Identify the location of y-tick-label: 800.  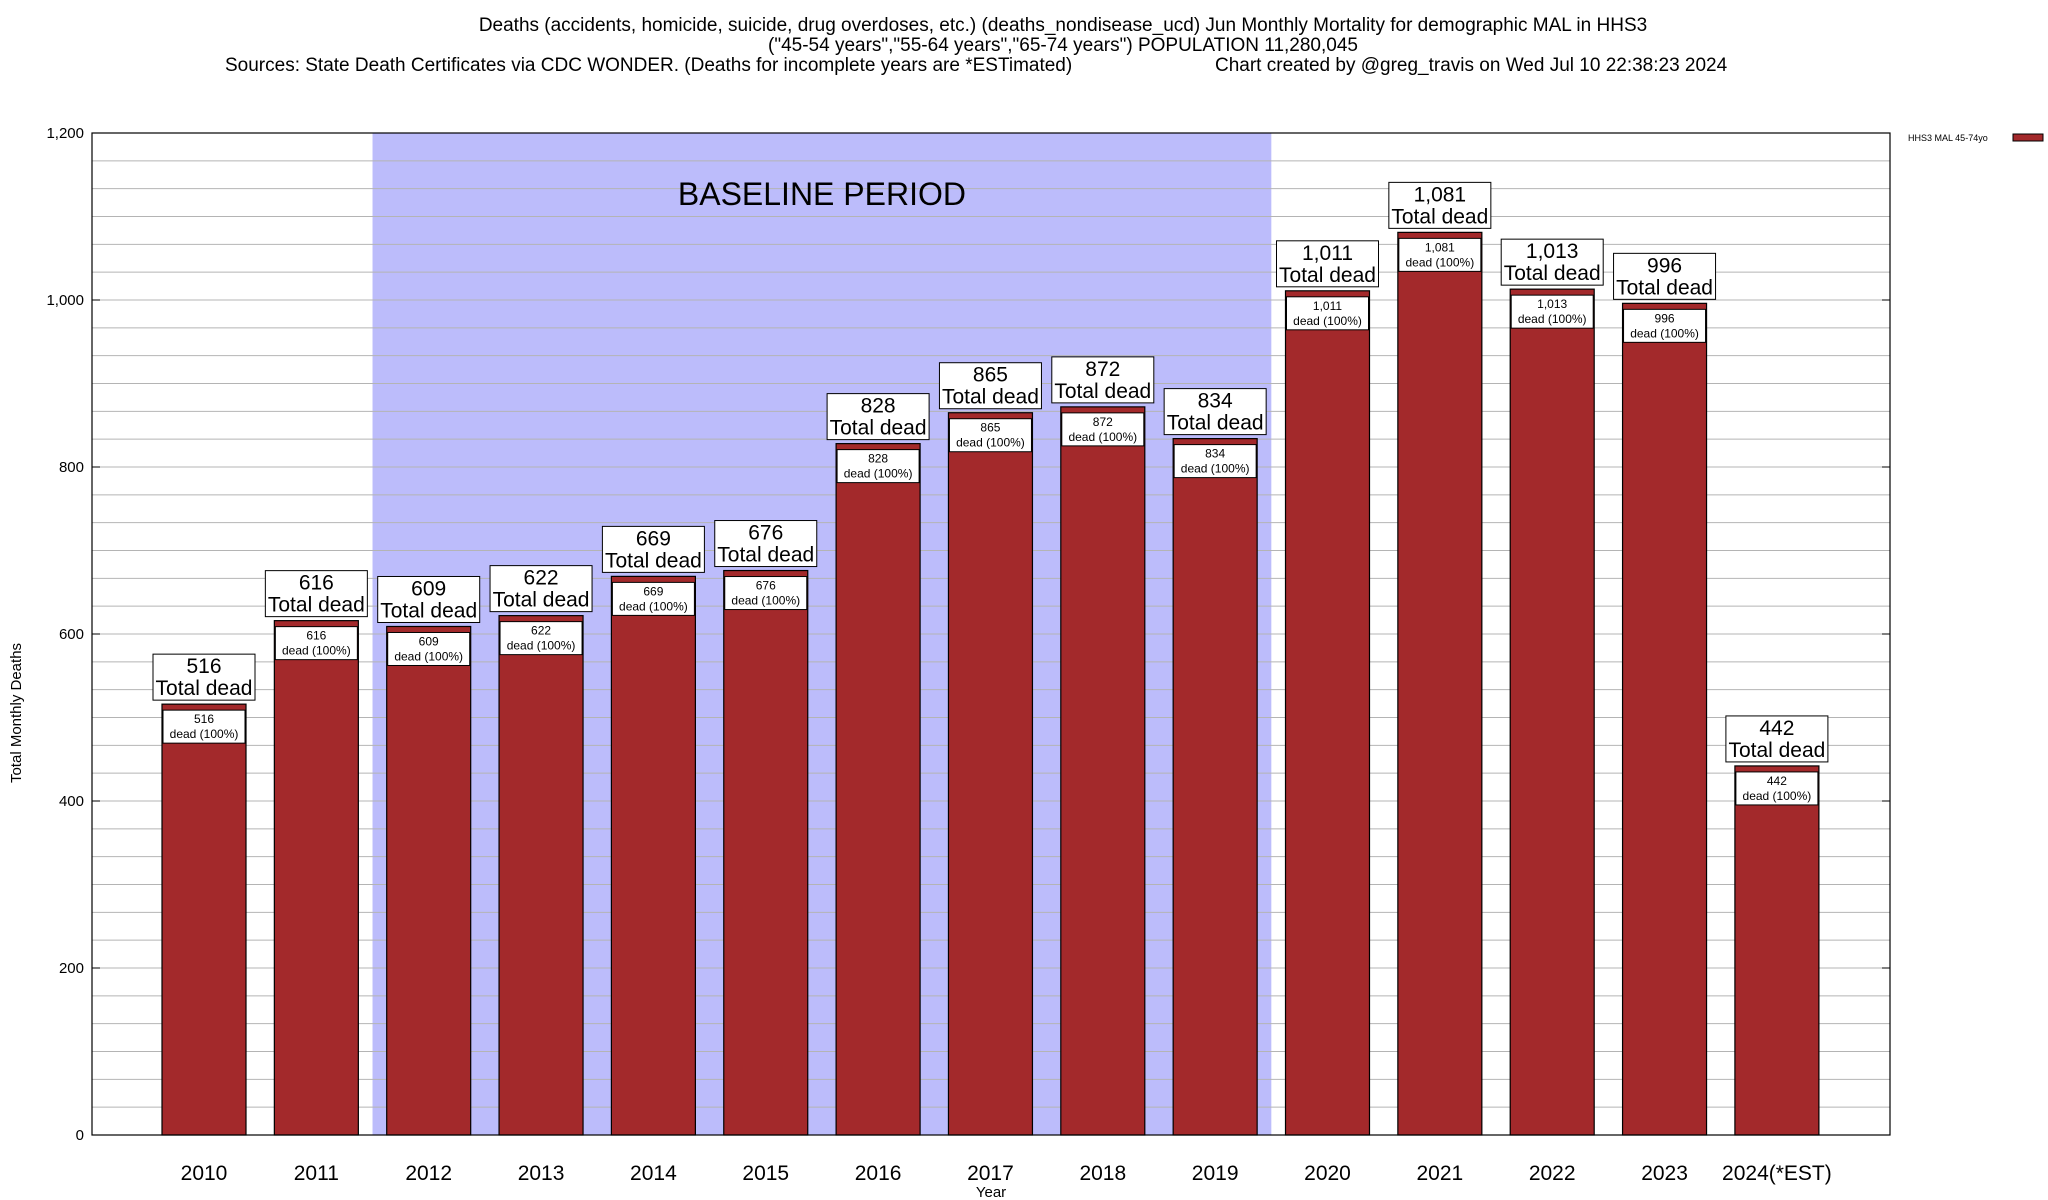
(71, 467).